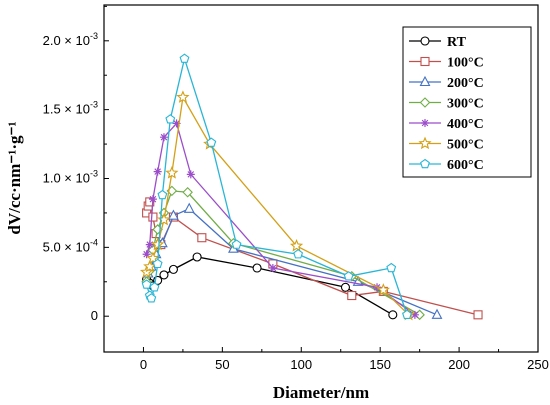 This screenshot has height=405, width=550. What do you see at coordinates (425, 61) in the screenshot?
I see `legend-marker-100c` at bounding box center [425, 61].